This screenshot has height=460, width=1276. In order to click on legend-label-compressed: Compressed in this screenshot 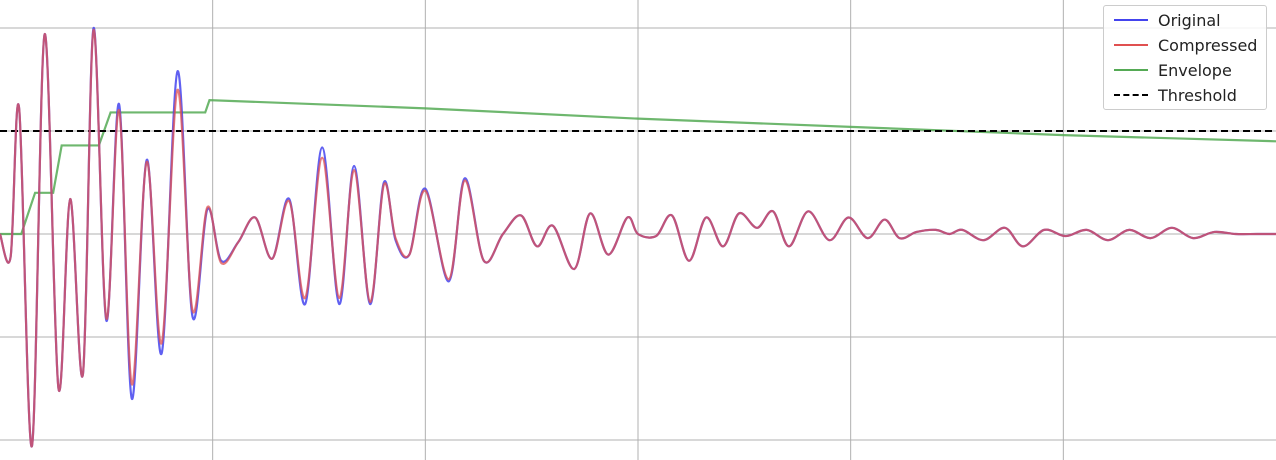, I will do `click(1208, 45)`.